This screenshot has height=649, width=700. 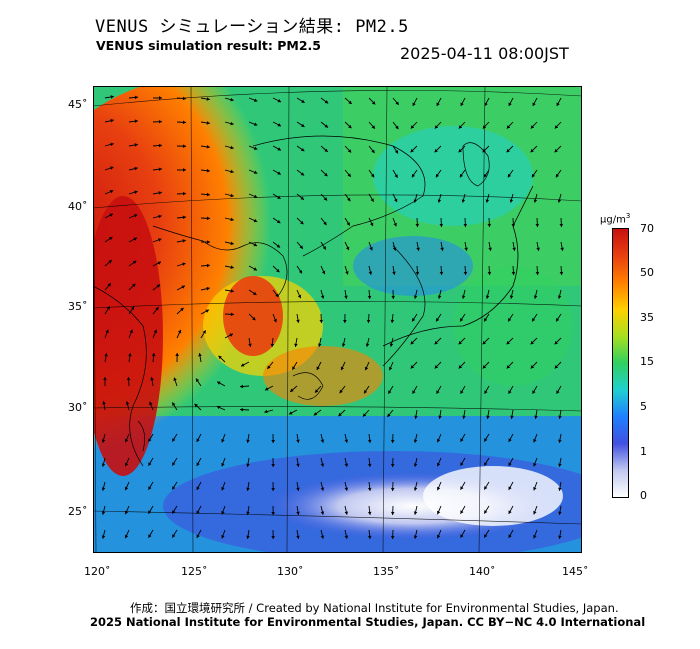 What do you see at coordinates (643, 495) in the screenshot?
I see `colorbar-tick: 0` at bounding box center [643, 495].